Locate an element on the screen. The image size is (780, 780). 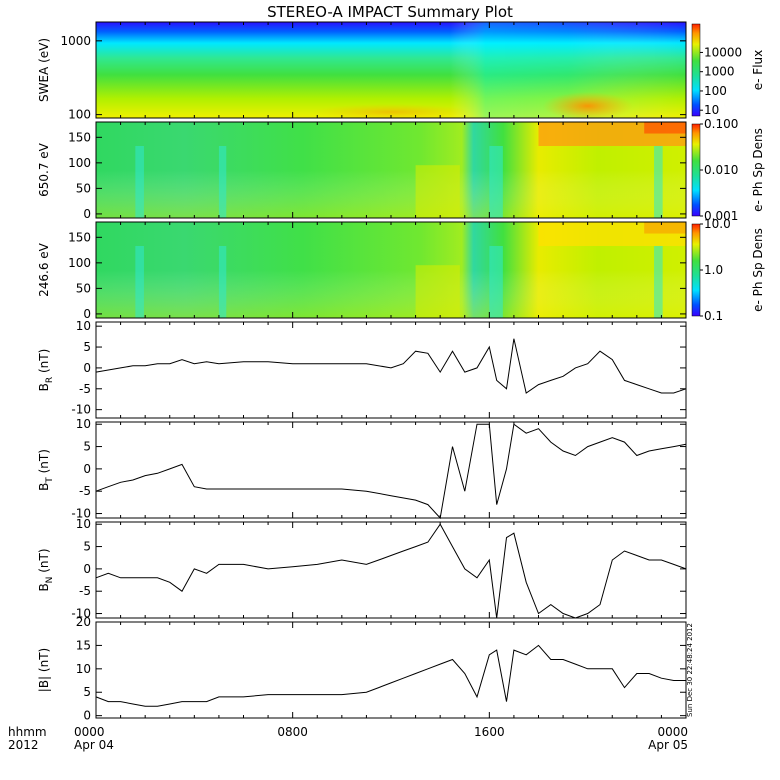
y-axis-label: BN (nT) is located at coordinates (46, 569).